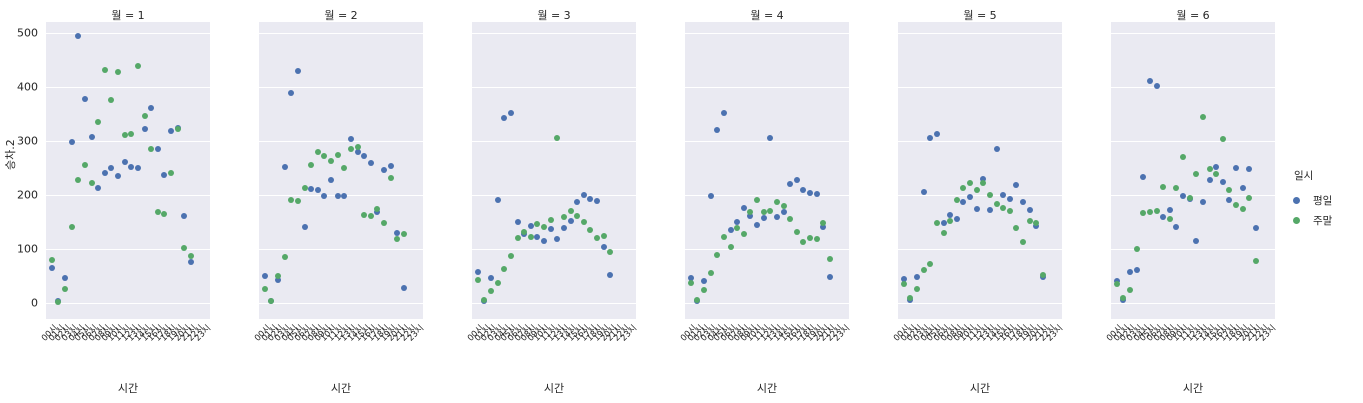 The image size is (1363, 403). What do you see at coordinates (27, 249) in the screenshot?
I see `y-tick-label: 100` at bounding box center [27, 249].